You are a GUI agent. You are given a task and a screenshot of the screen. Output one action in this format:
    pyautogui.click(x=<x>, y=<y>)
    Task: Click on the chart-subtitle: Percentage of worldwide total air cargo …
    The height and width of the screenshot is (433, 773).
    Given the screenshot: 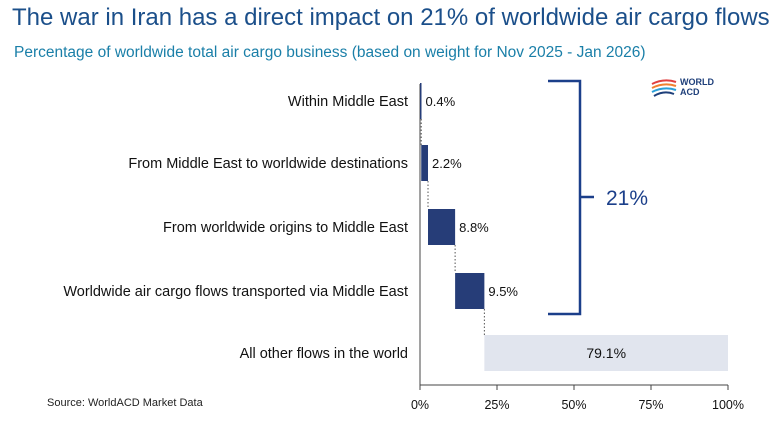 What is the action you would take?
    pyautogui.click(x=330, y=52)
    